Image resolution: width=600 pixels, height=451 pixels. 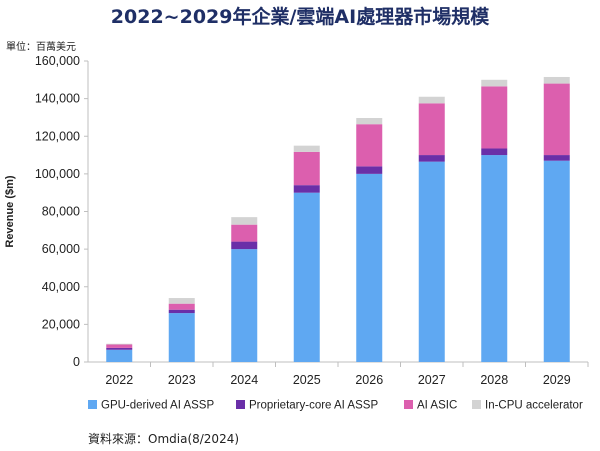 What do you see at coordinates (119, 380) in the screenshot?
I see `x-tick-label: 2022` at bounding box center [119, 380].